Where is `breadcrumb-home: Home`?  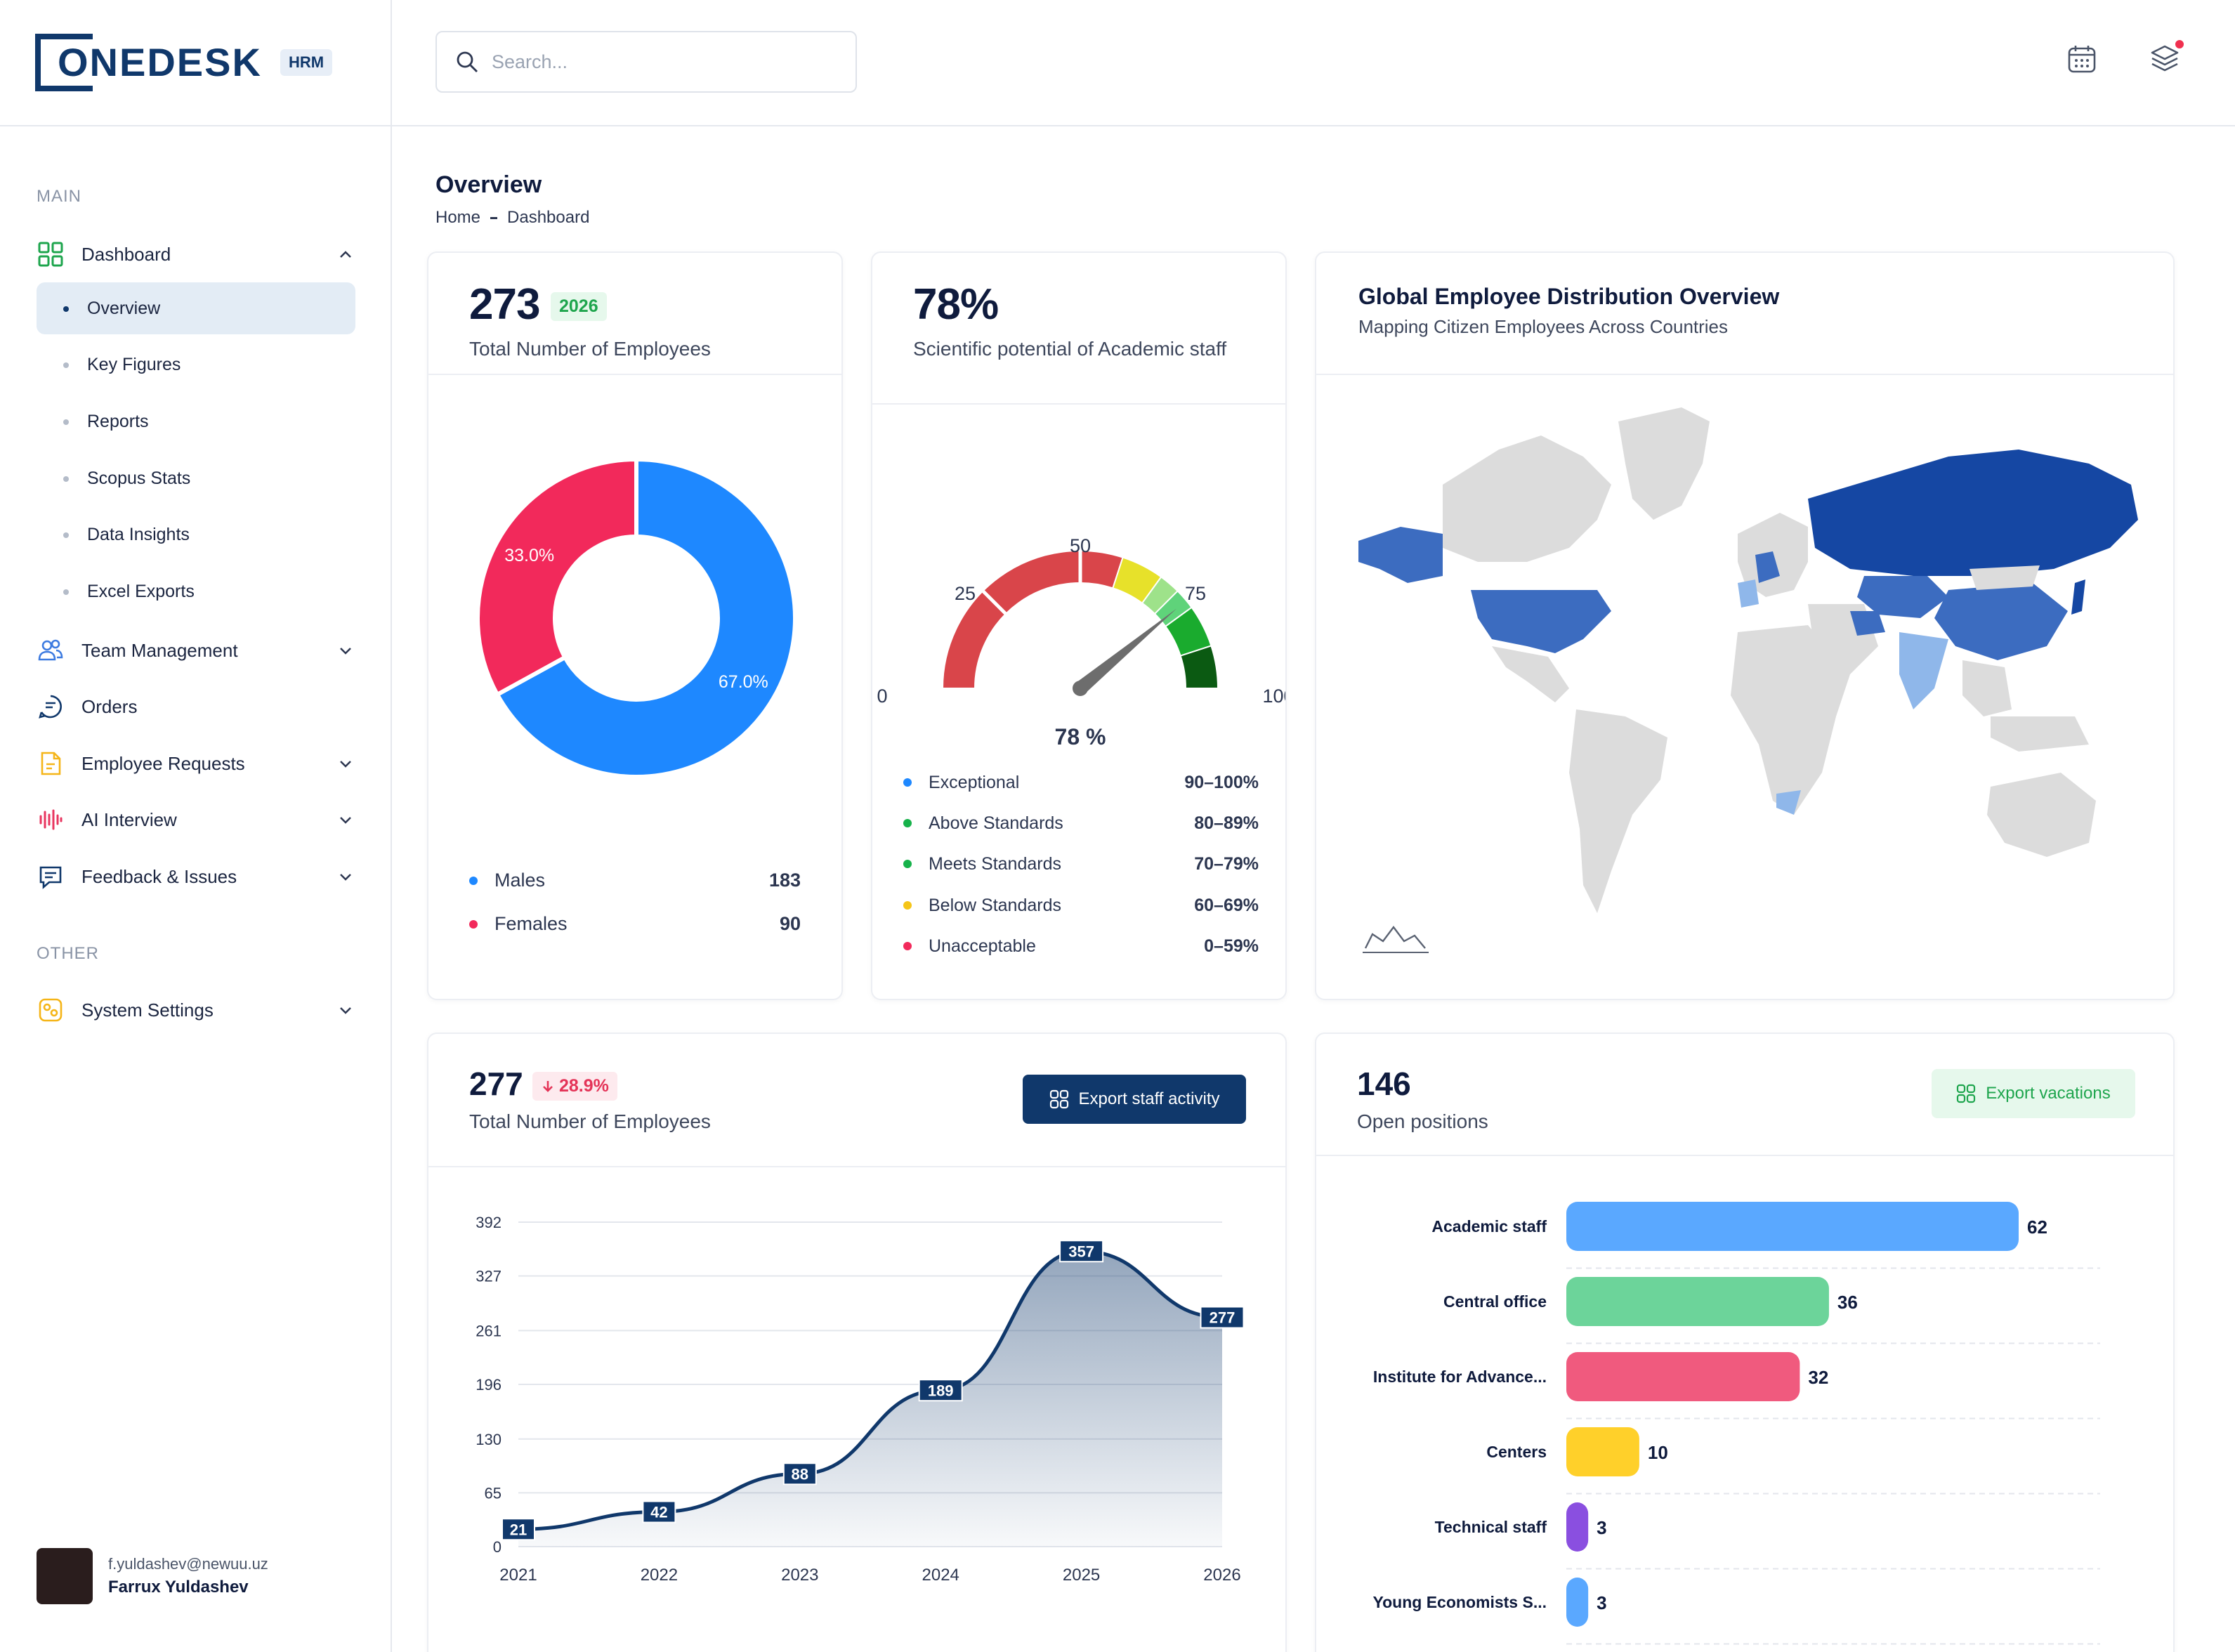 breadcrumb-home: Home is located at coordinates (458, 217).